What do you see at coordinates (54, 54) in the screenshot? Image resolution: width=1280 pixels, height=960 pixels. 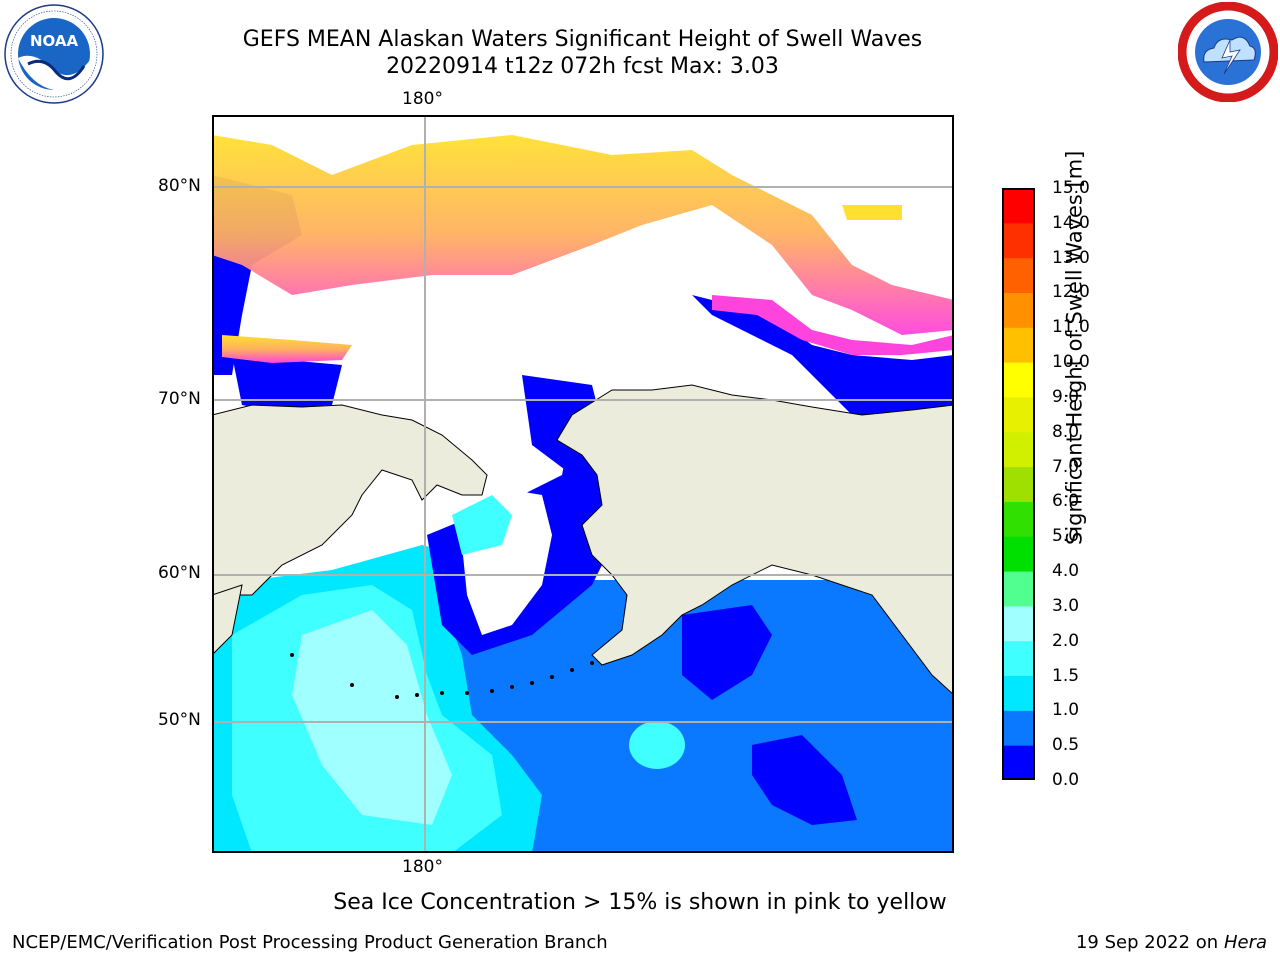 I see `noaa-logo: NOAA` at bounding box center [54, 54].